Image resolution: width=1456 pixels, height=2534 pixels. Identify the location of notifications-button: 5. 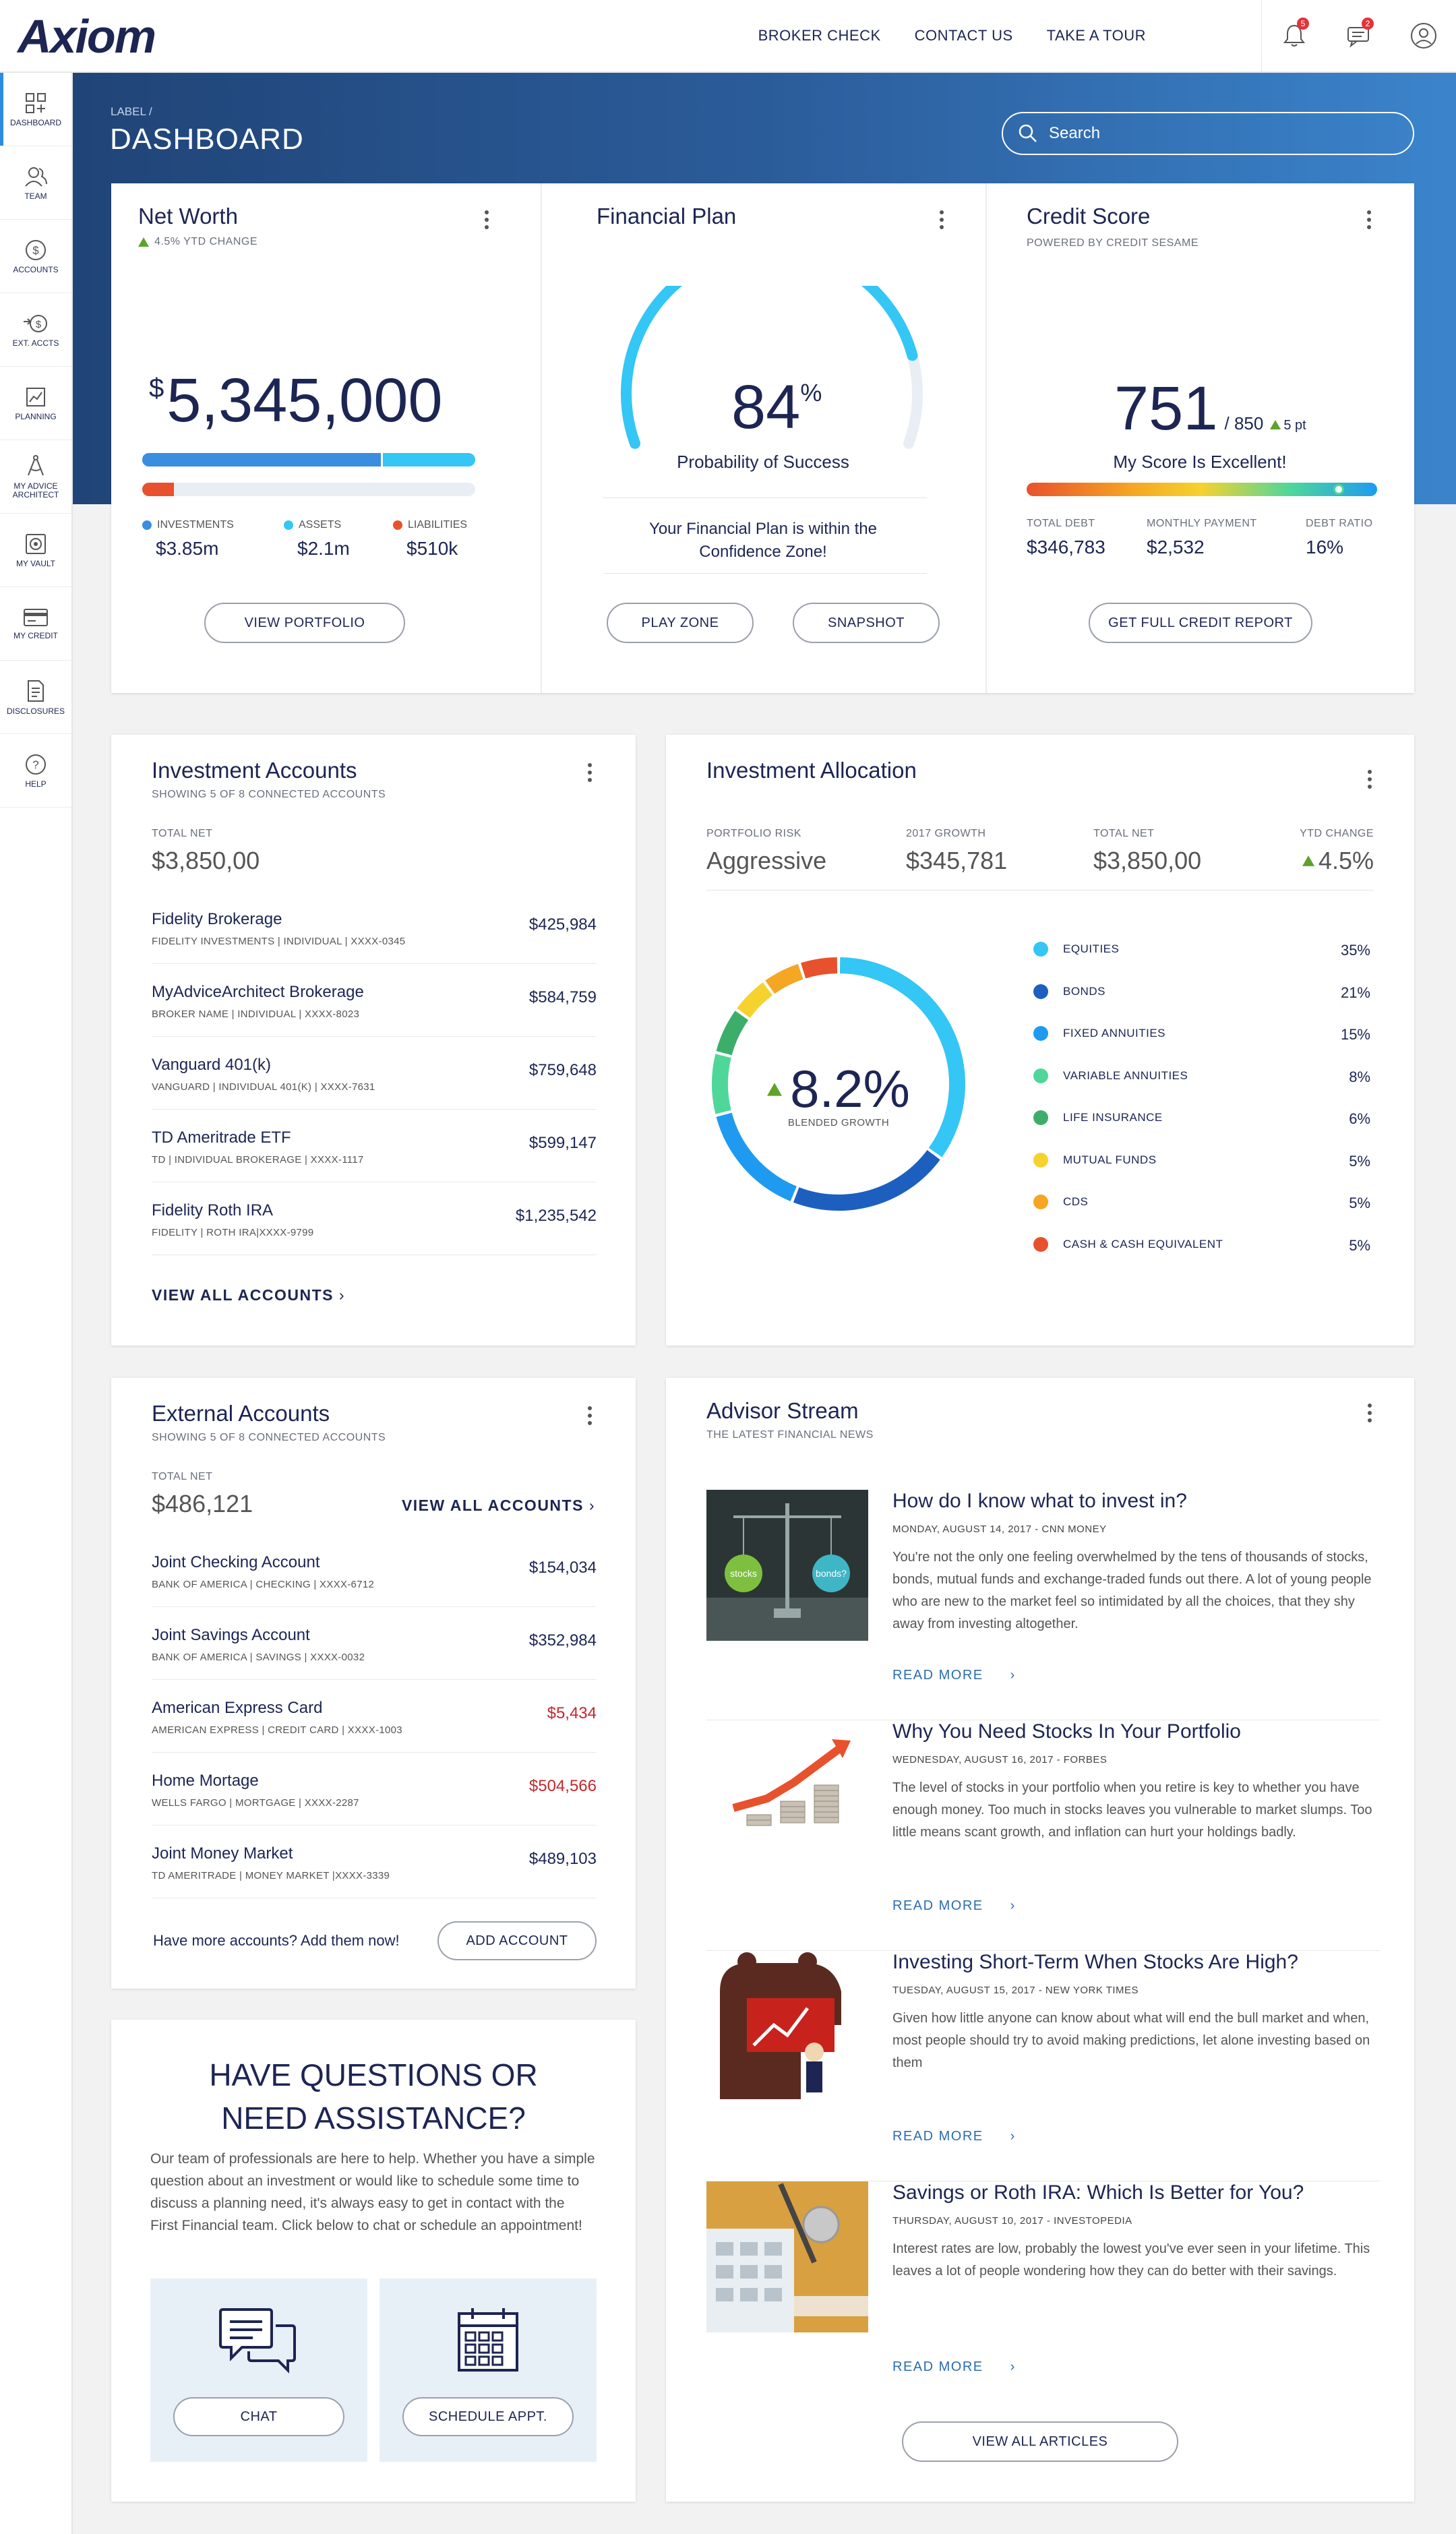
(1294, 35).